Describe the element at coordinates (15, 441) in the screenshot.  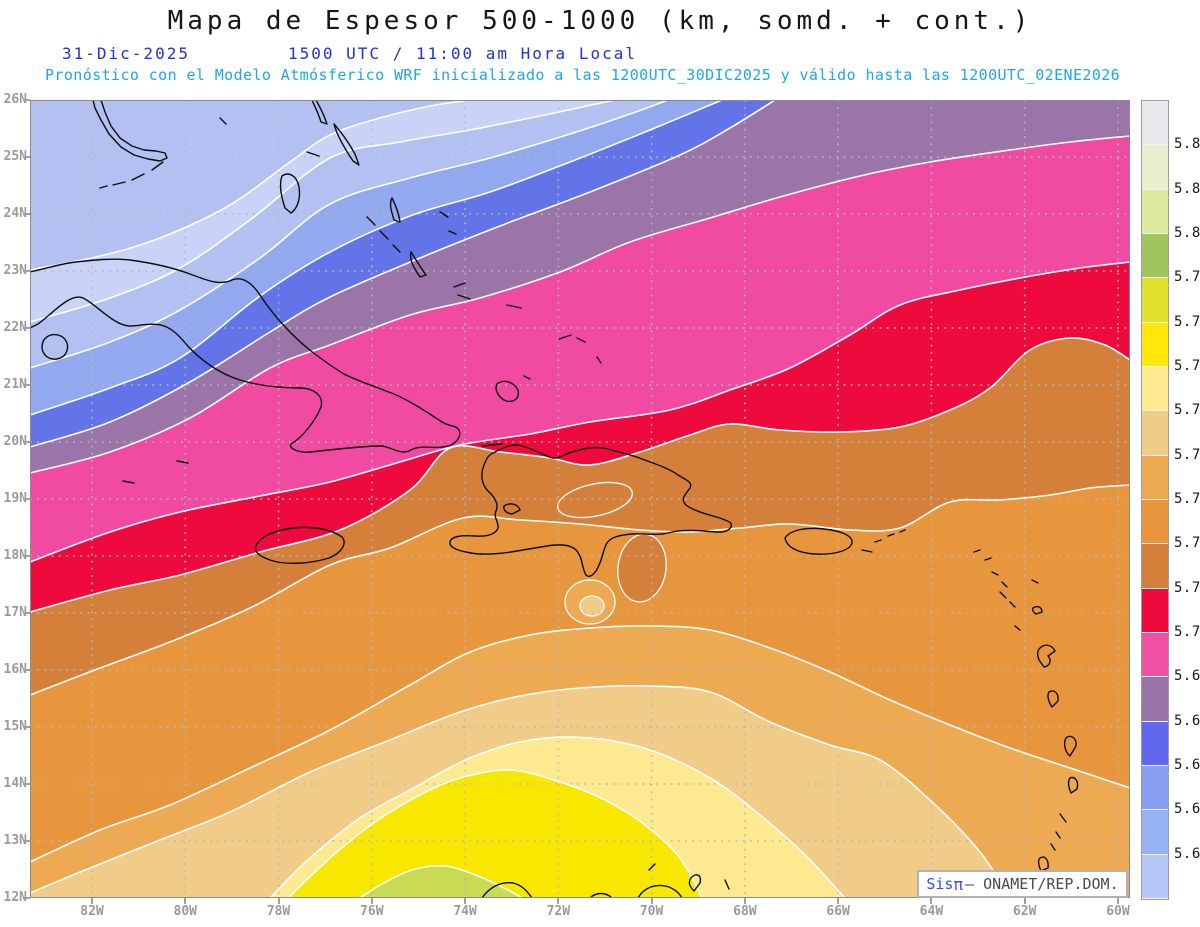
I see `lat-label-20N: 20N` at that location.